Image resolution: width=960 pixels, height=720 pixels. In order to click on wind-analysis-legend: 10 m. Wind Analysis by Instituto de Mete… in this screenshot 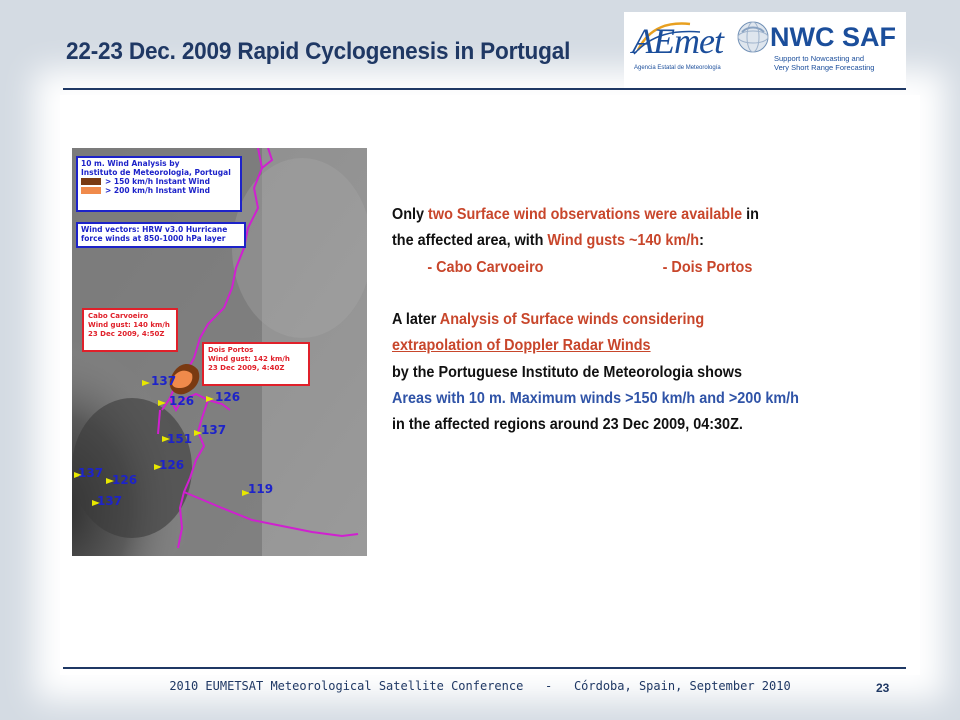, I will do `click(159, 184)`.